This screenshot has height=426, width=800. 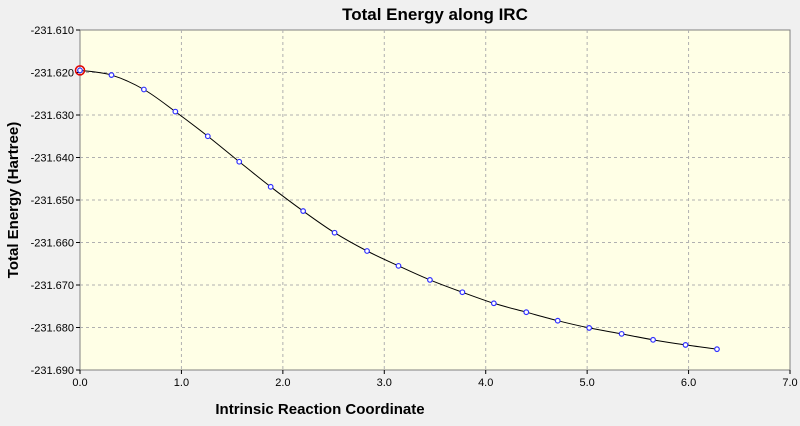 I want to click on chart-title: Total Energy along IRC, so click(x=435, y=14).